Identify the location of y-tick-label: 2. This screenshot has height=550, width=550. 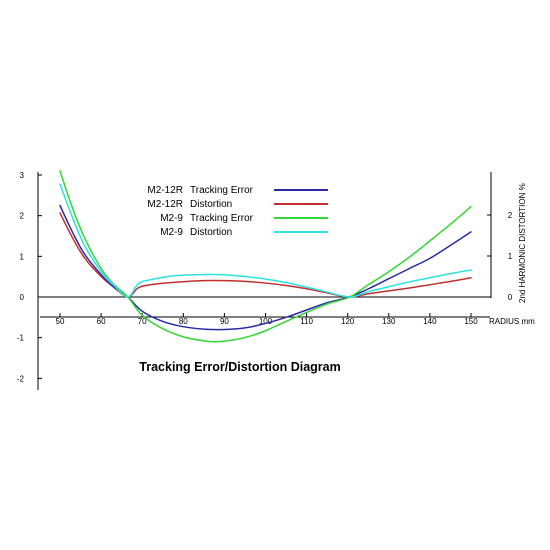
(22, 216).